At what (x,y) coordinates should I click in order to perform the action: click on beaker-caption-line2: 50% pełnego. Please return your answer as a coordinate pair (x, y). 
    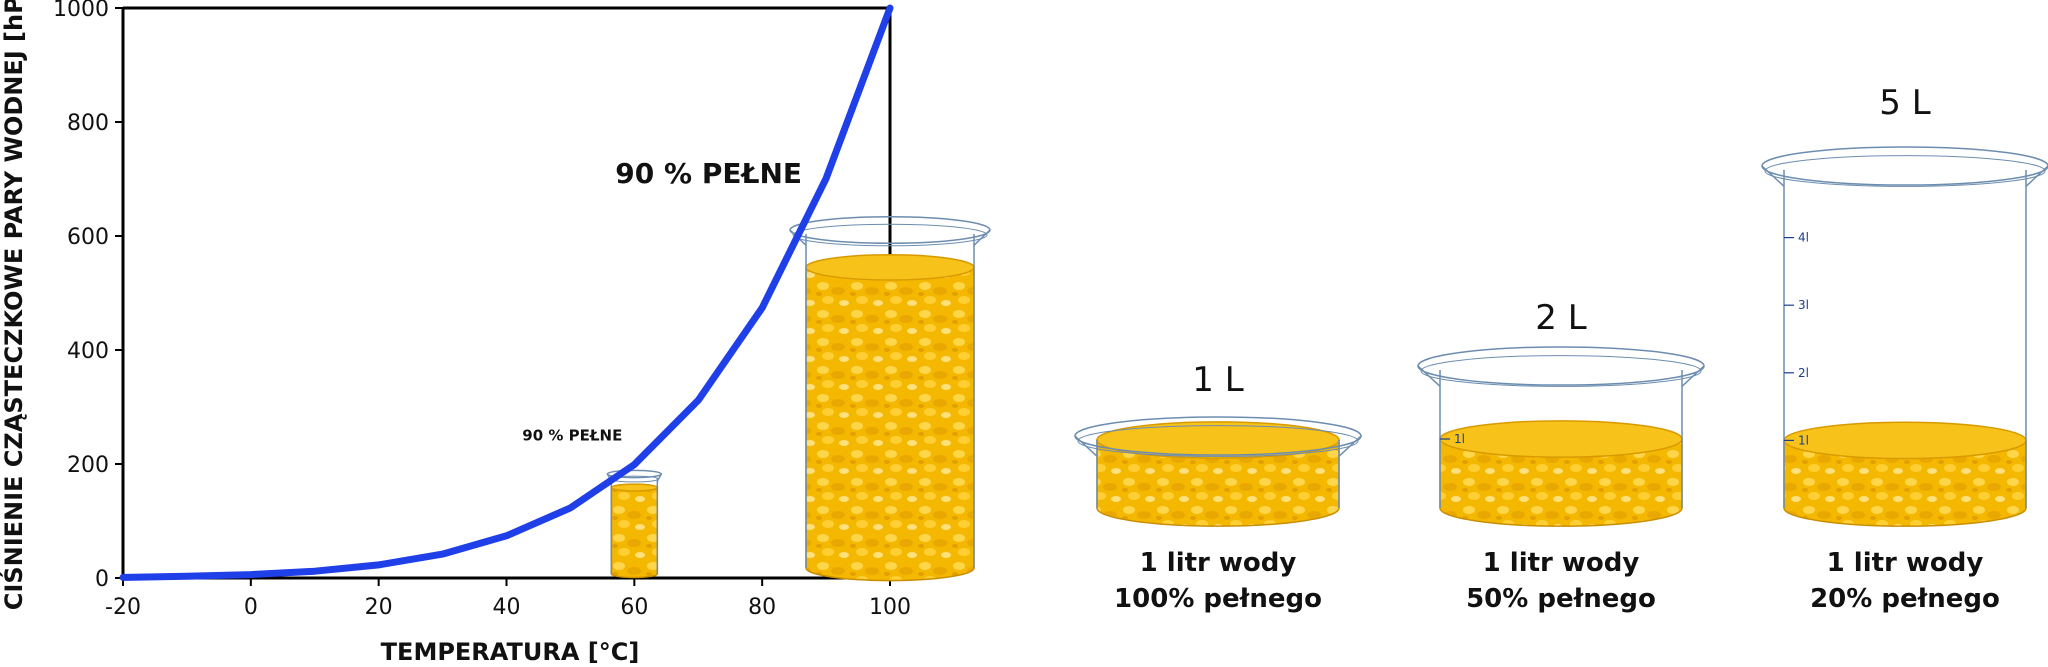
    Looking at the image, I should click on (1561, 599).